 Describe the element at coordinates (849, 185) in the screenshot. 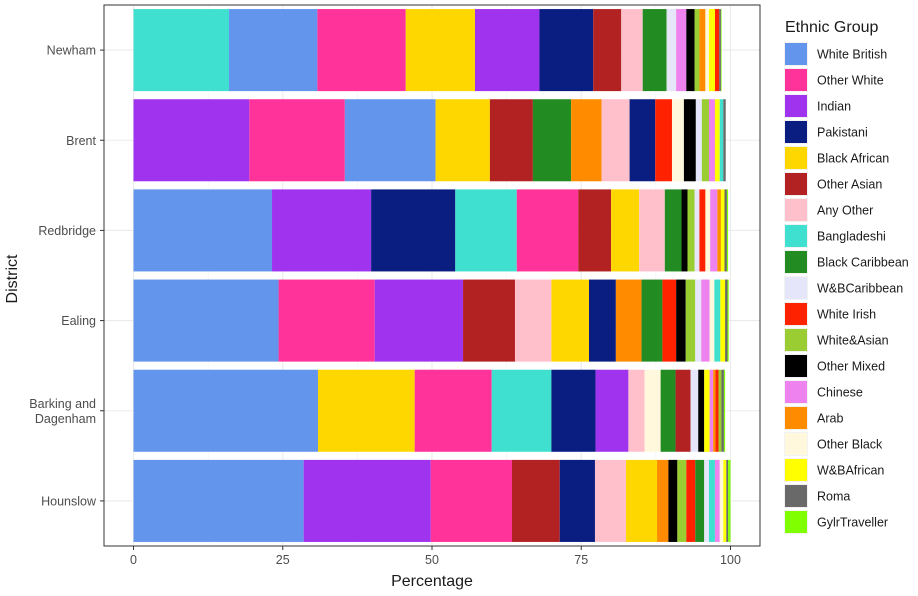

I see `legend-label: Other Asian` at that location.